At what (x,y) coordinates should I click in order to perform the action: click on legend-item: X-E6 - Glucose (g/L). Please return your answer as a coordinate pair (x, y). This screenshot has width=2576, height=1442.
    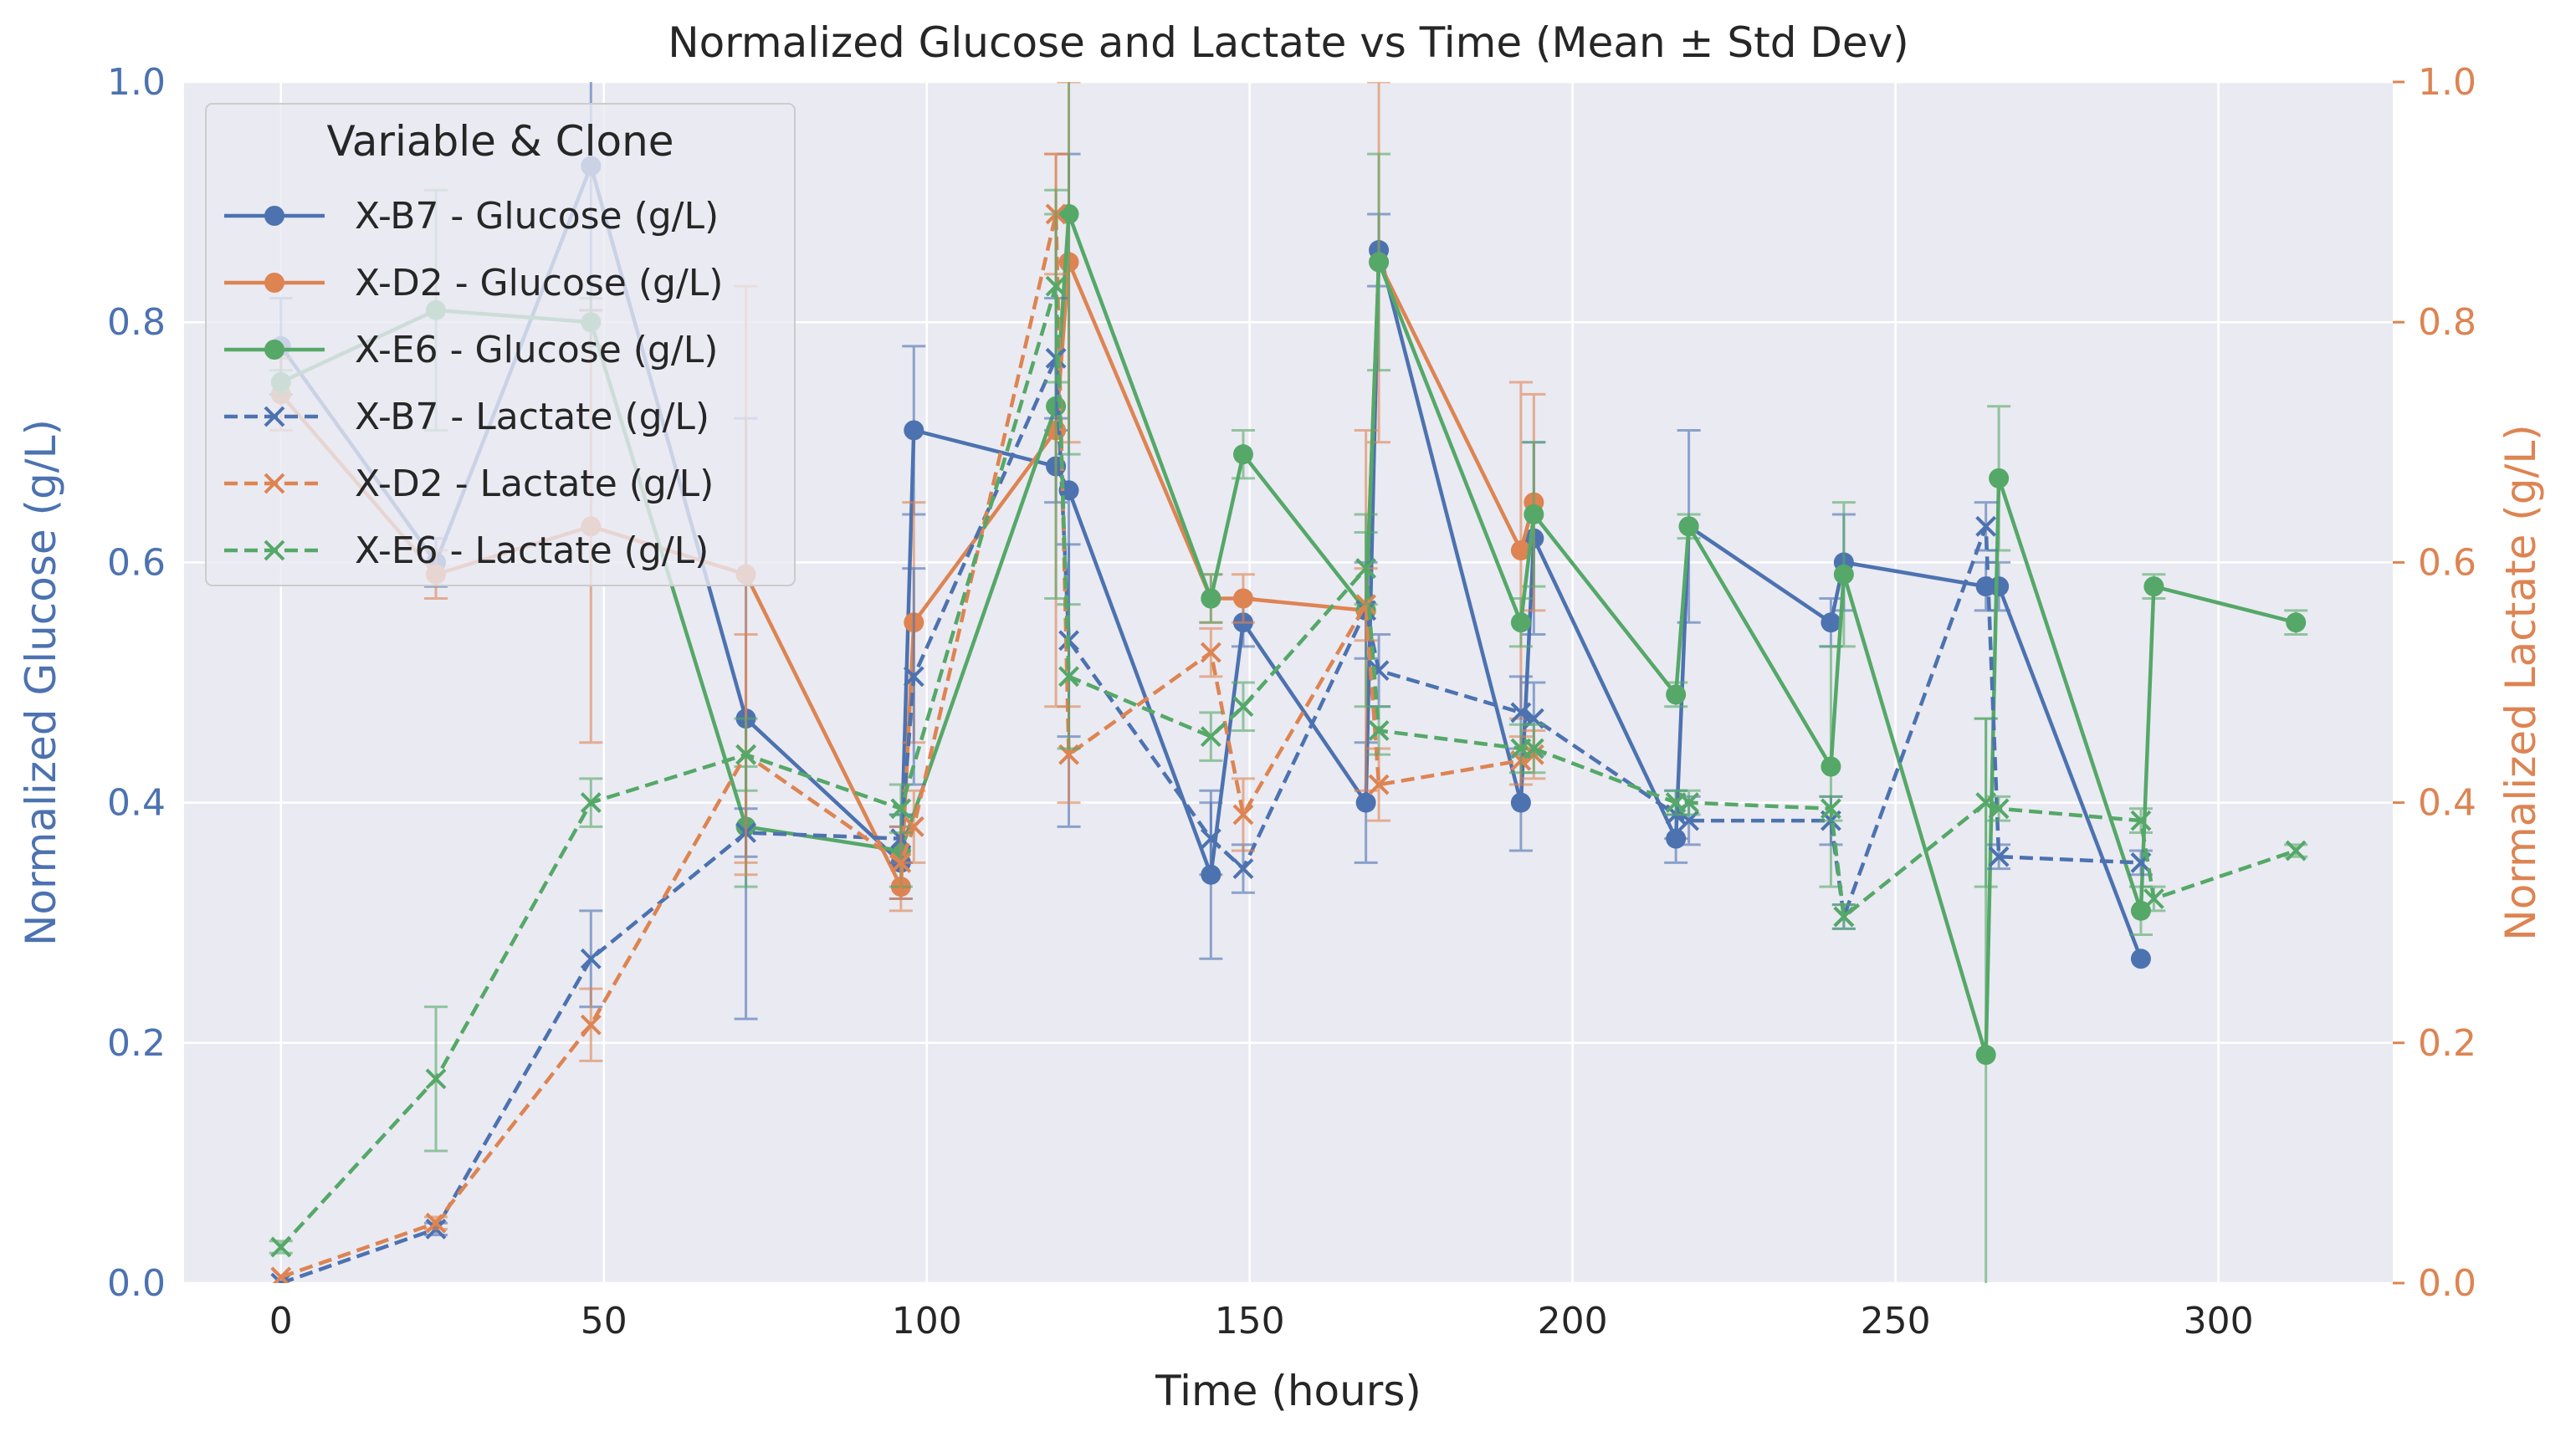
    Looking at the image, I should click on (471, 350).